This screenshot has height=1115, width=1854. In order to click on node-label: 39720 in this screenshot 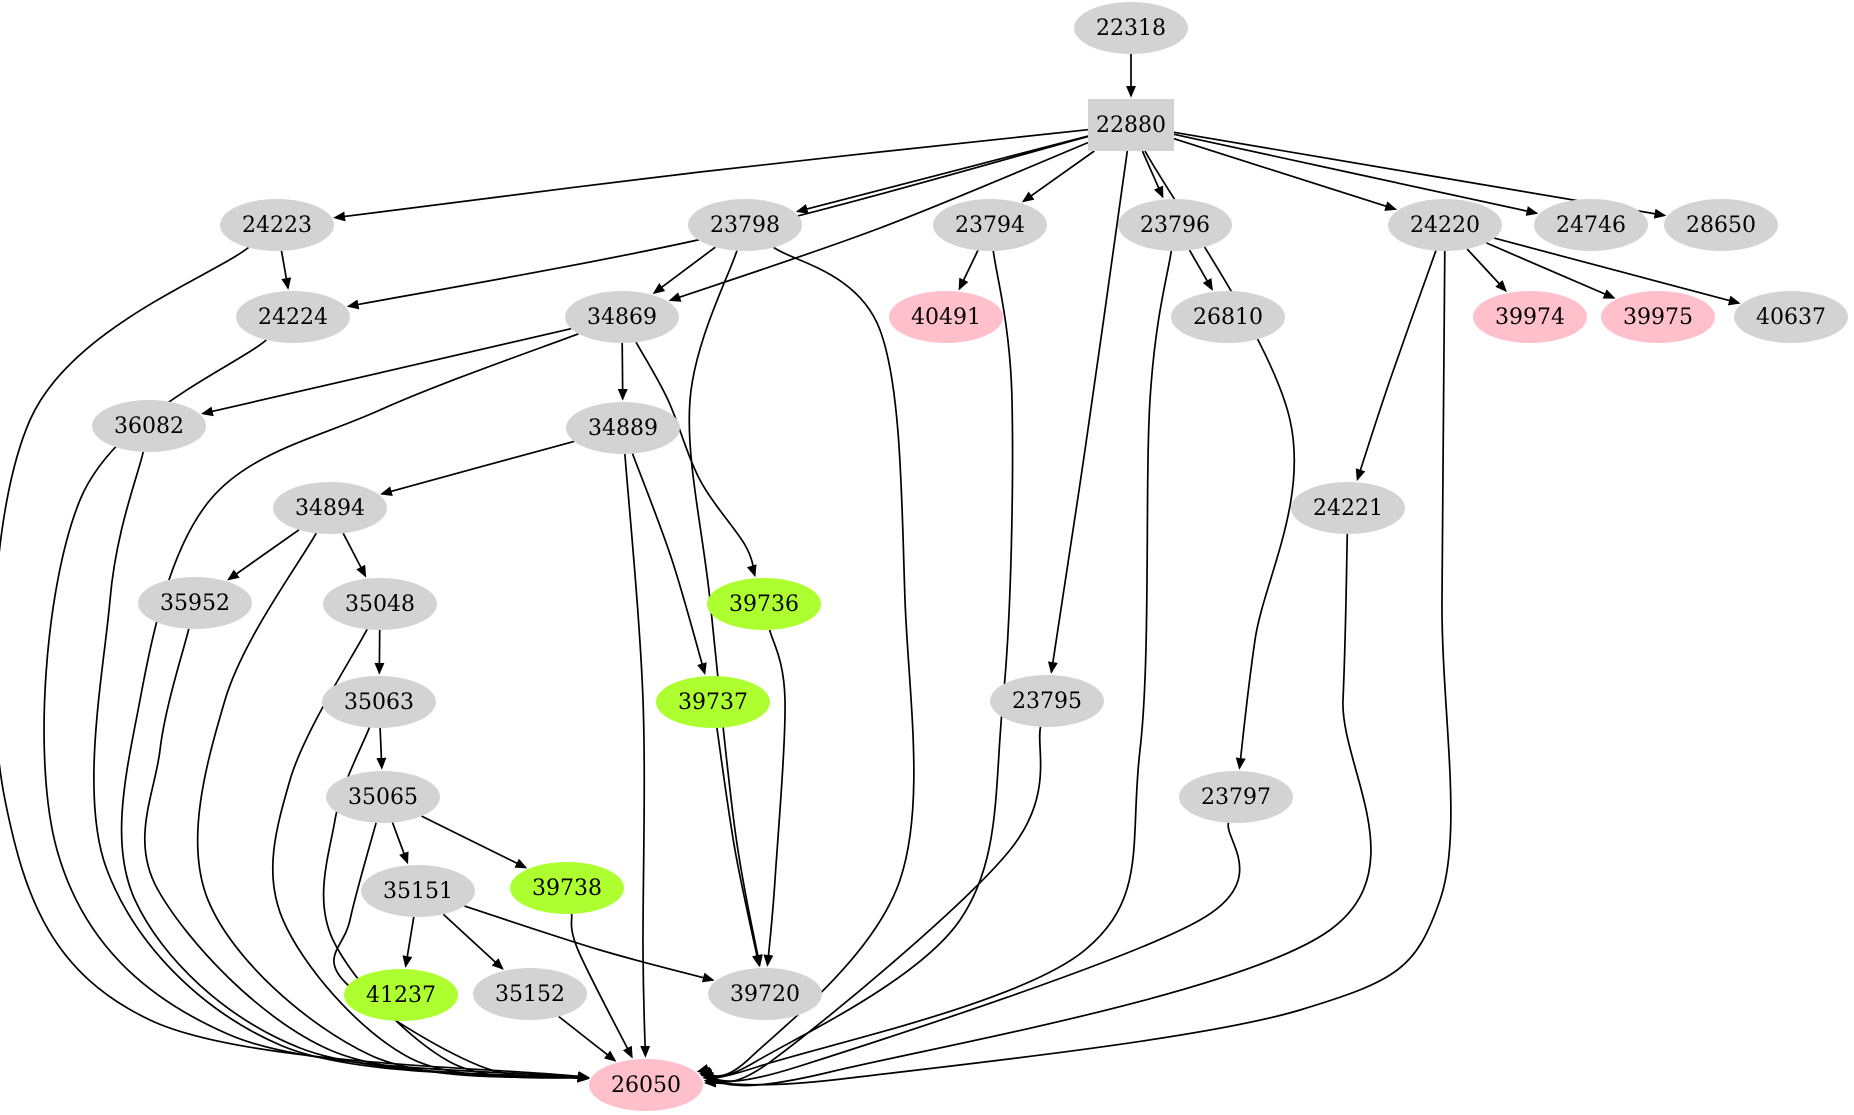, I will do `click(765, 994)`.